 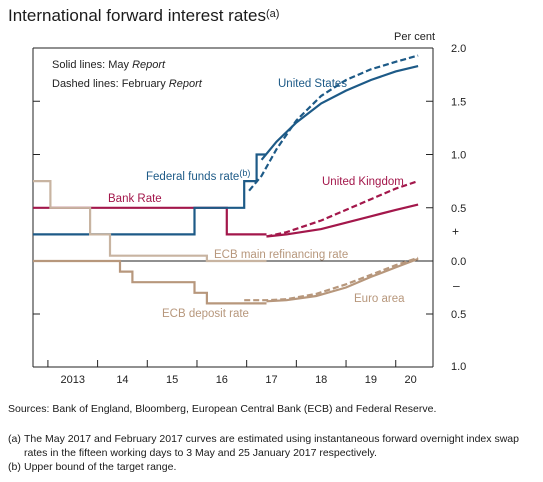 I want to click on label-ecb-deposit-rate: ECB deposit rate, so click(x=205, y=314).